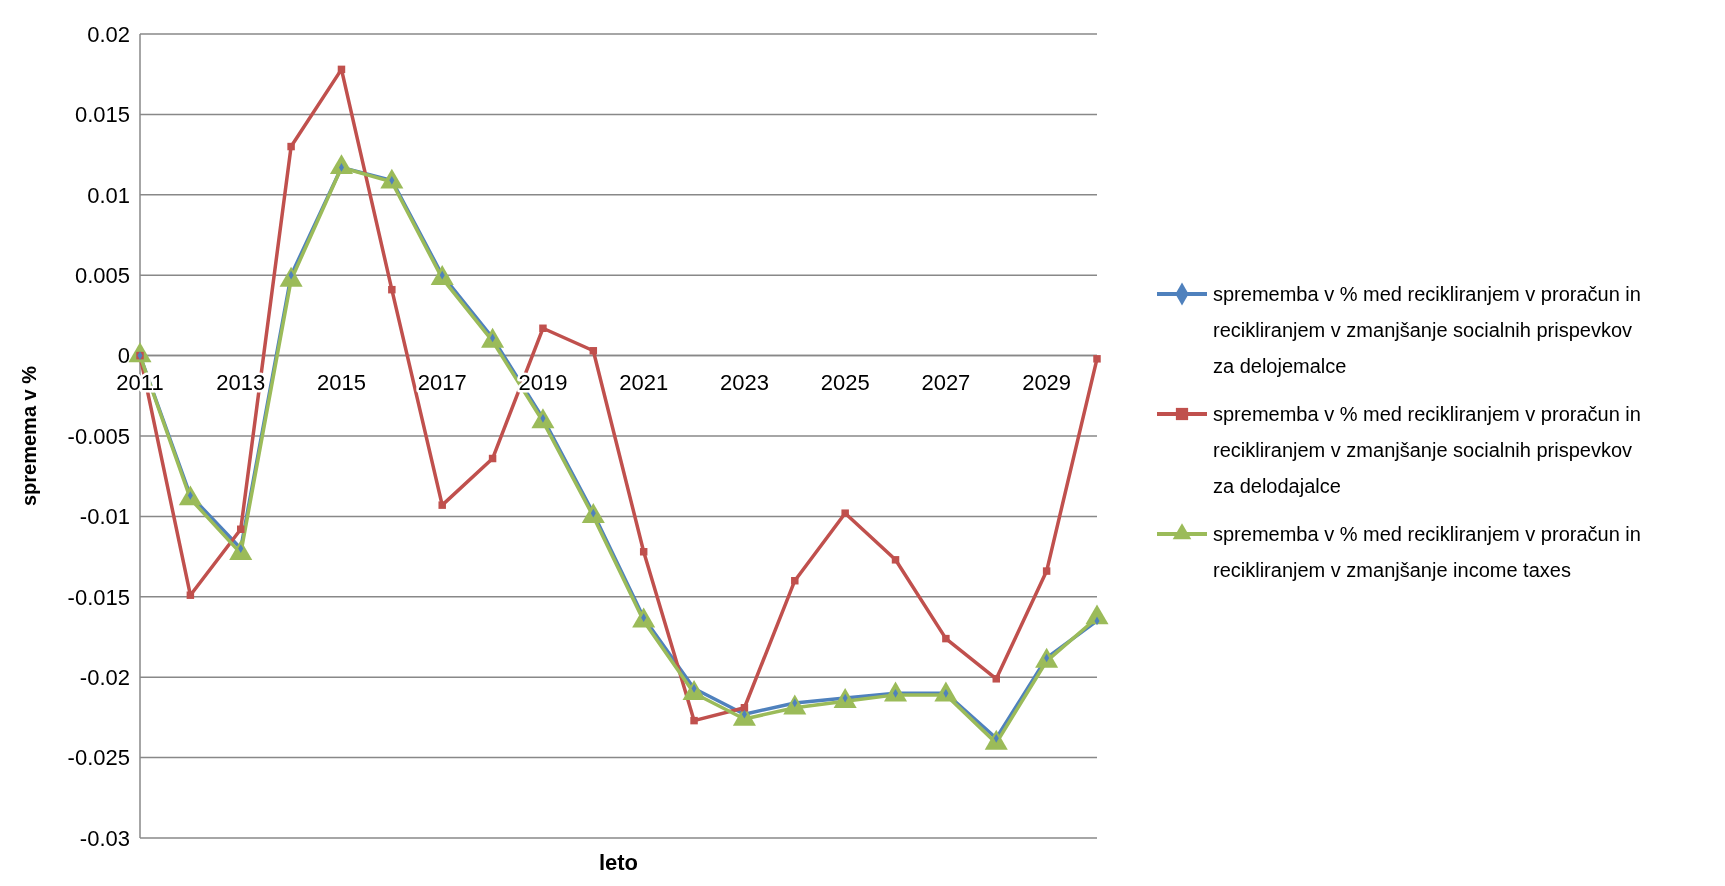  Describe the element at coordinates (1427, 450) in the screenshot. I see `legend-label: sprememba v % med recikliranjem v proračun in recikliranjem v zmanjšanje socialnih prispevkov za delodajalce` at that location.